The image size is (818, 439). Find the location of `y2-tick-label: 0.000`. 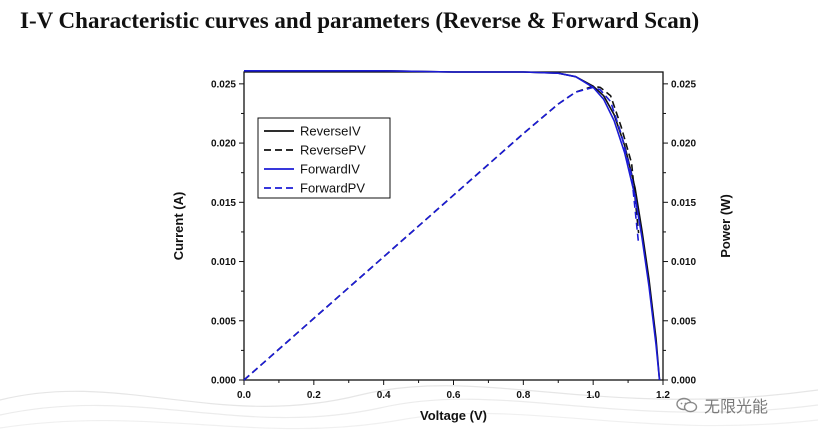

y2-tick-label: 0.000 is located at coordinates (683, 381).